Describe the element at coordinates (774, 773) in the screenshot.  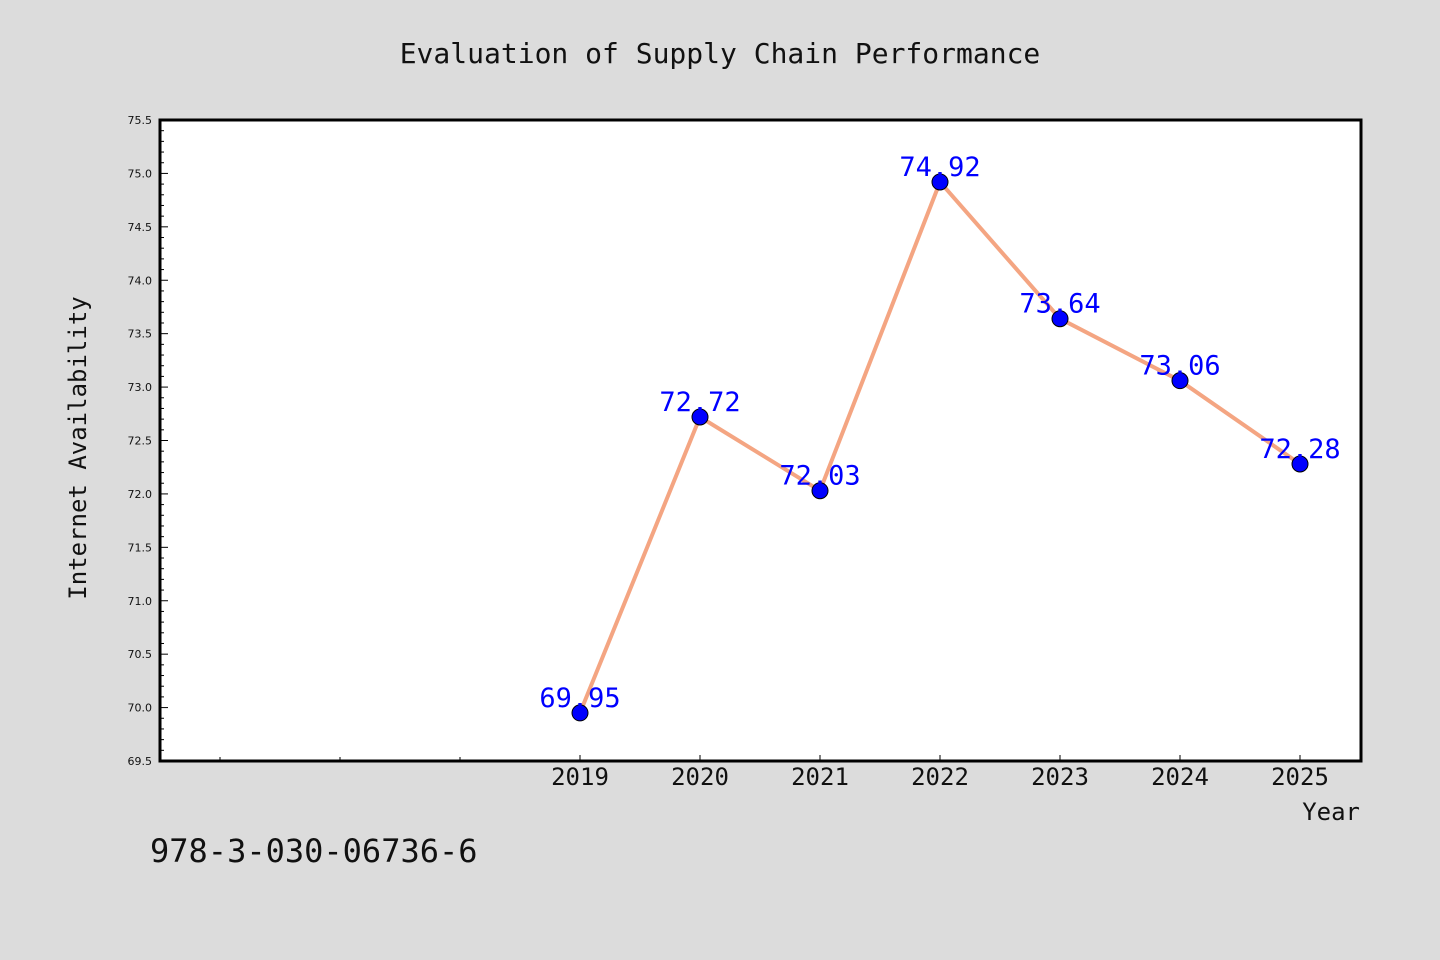
I see `x-axis: 2019 2020 2021 2022 2023 2024 2025` at that location.